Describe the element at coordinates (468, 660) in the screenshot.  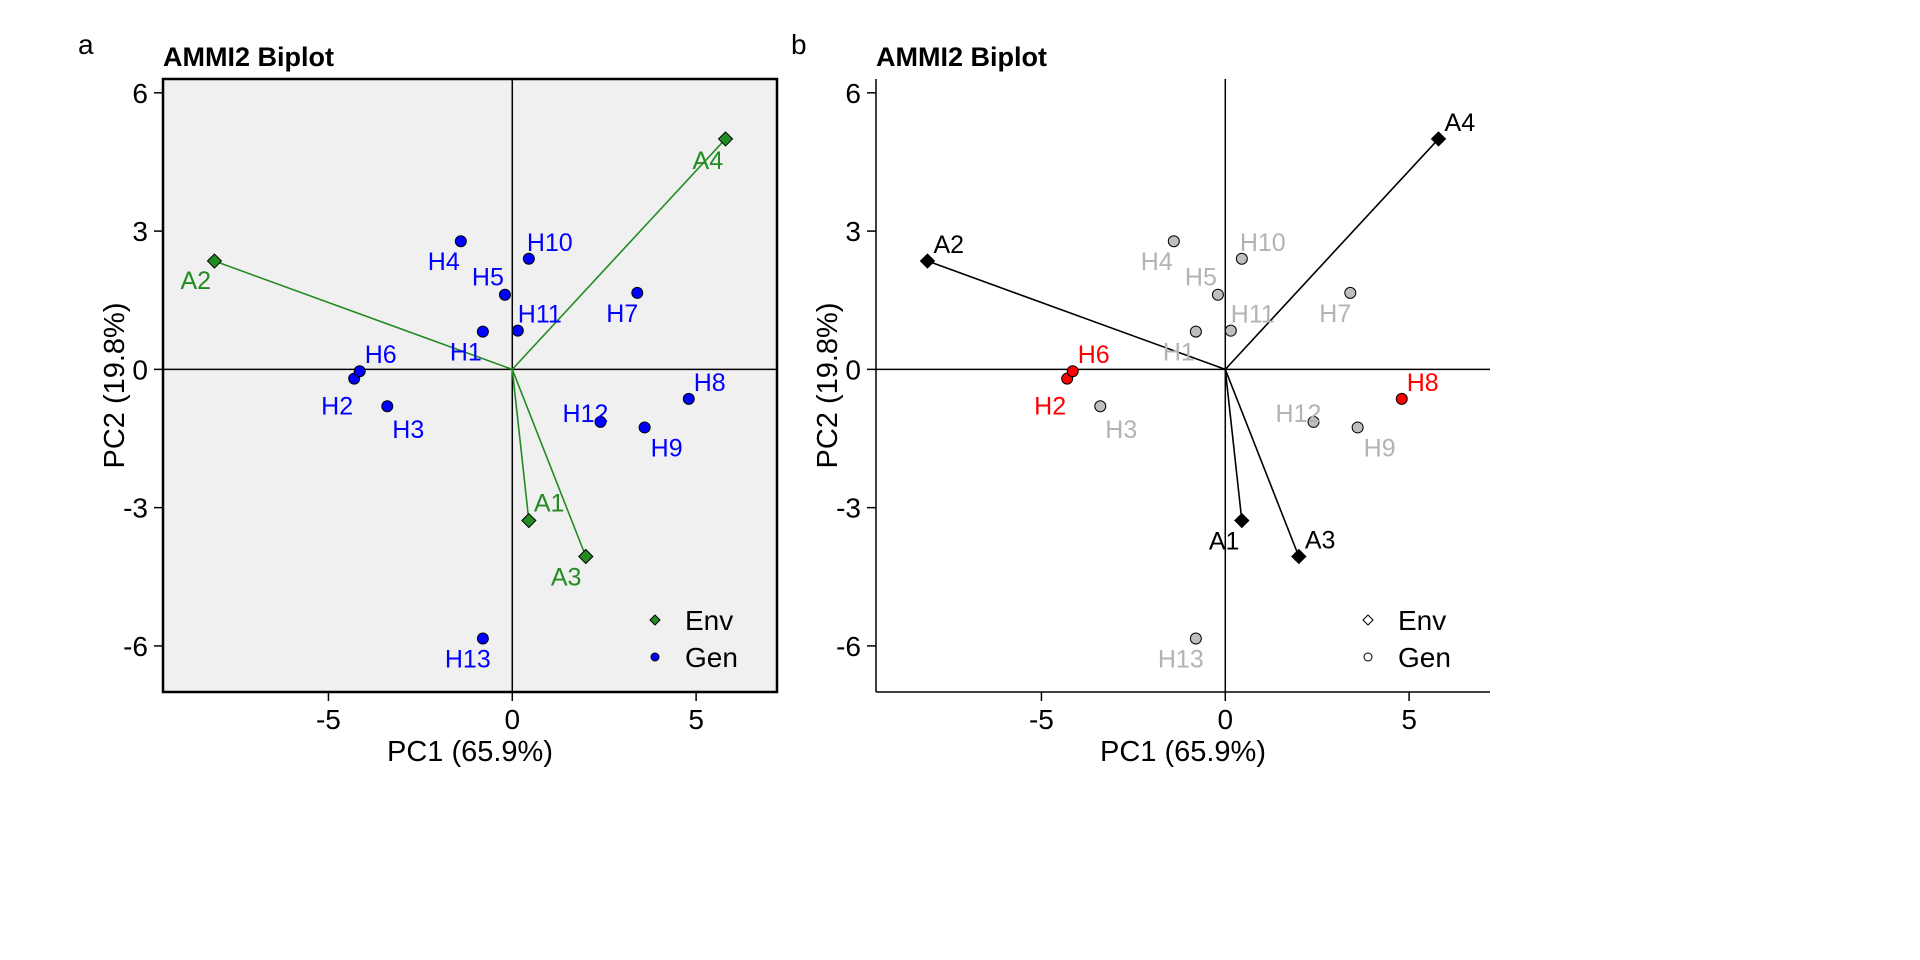
I see `gen-label-h13: H13` at that location.